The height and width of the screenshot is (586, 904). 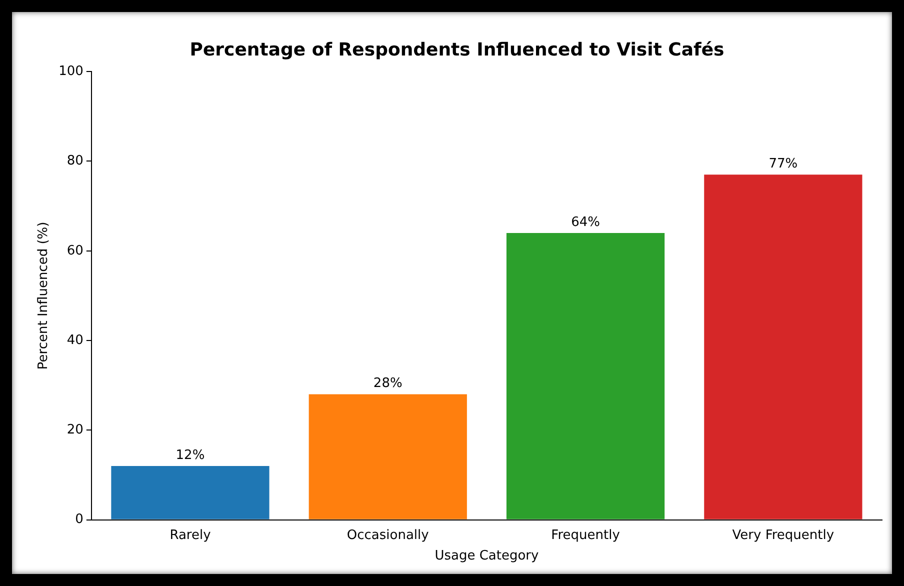 I want to click on x-tick-label: Frequently, so click(x=585, y=535).